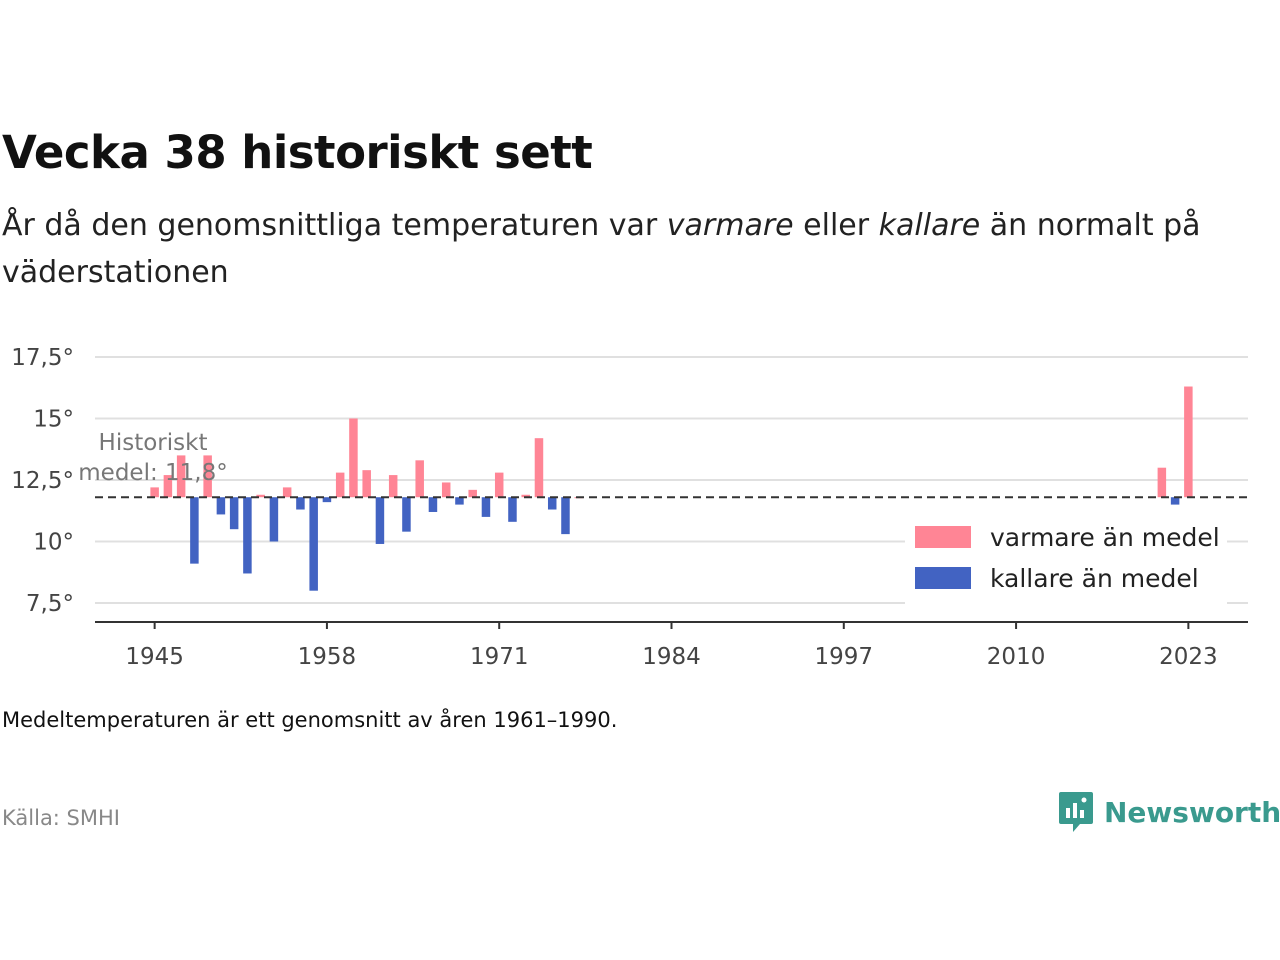 The width and height of the screenshot is (1280, 960). Describe the element at coordinates (929, 225) in the screenshot. I see `subtitle-colder: kallare` at that location.